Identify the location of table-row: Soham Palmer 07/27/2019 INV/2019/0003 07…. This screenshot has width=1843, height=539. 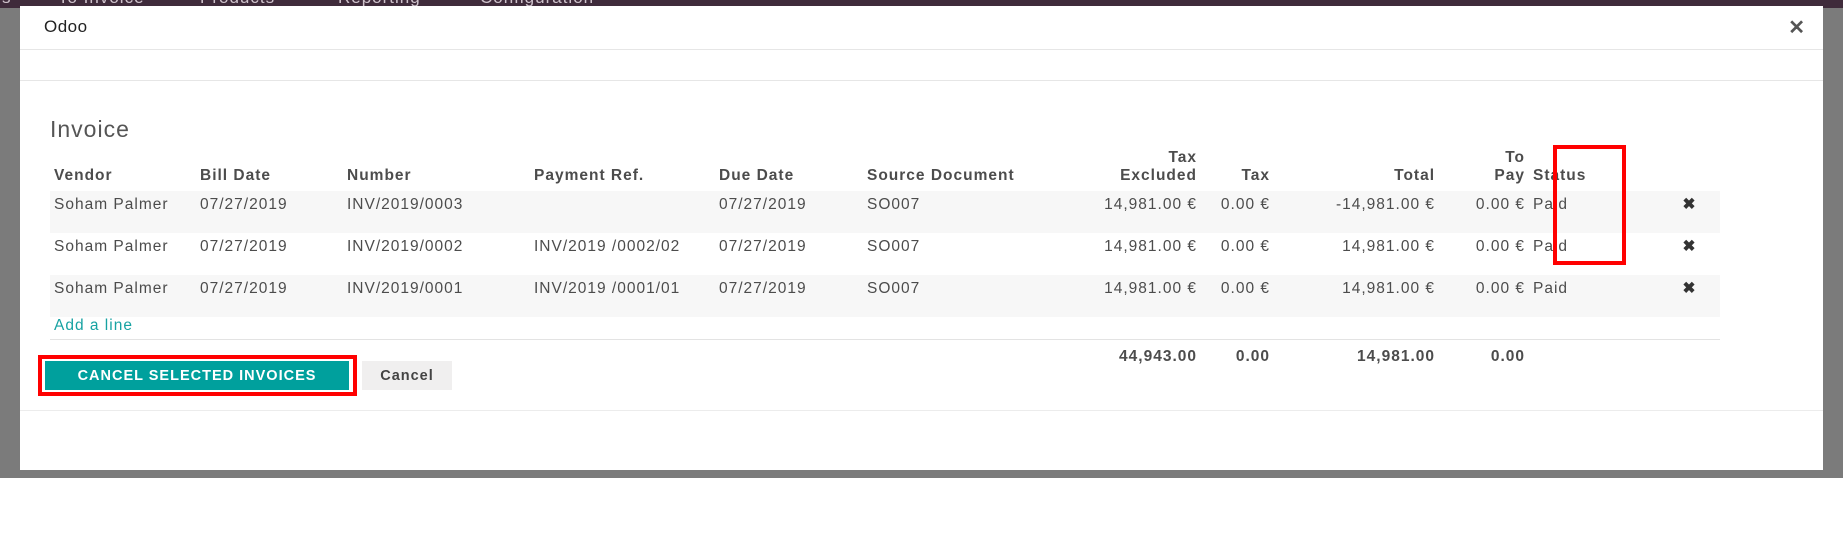
(885, 212).